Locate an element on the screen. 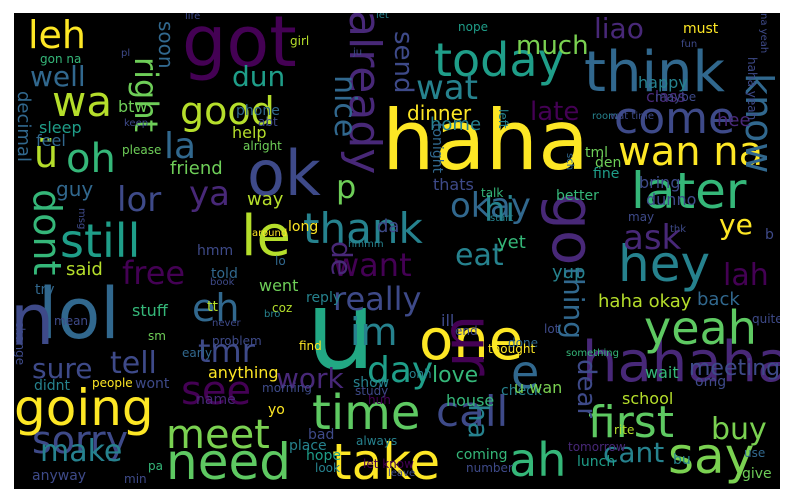  word: let know is located at coordinates (388, 464).